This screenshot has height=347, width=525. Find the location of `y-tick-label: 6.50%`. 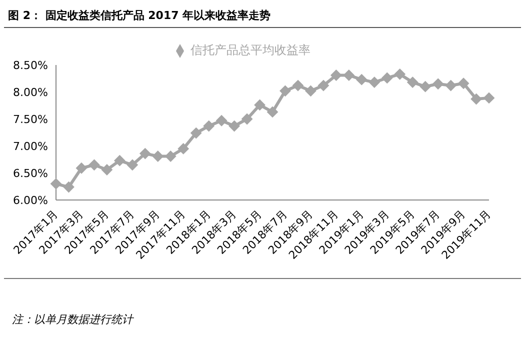

y-tick-label: 6.50% is located at coordinates (30, 173).